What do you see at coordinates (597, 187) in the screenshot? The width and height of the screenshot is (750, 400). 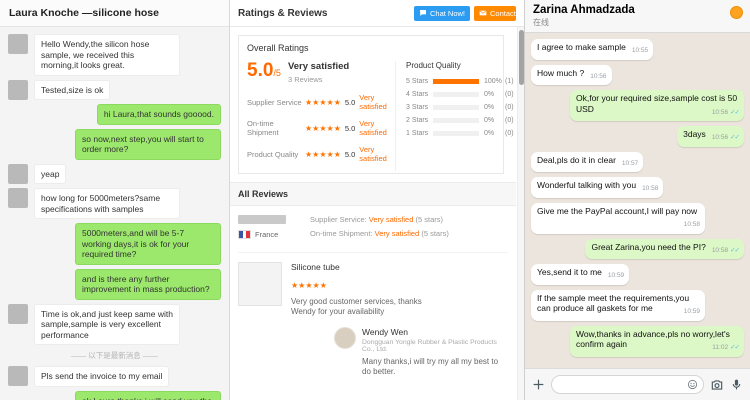 I see `message-bubble: Wonderful talking with you 10:58` at bounding box center [597, 187].